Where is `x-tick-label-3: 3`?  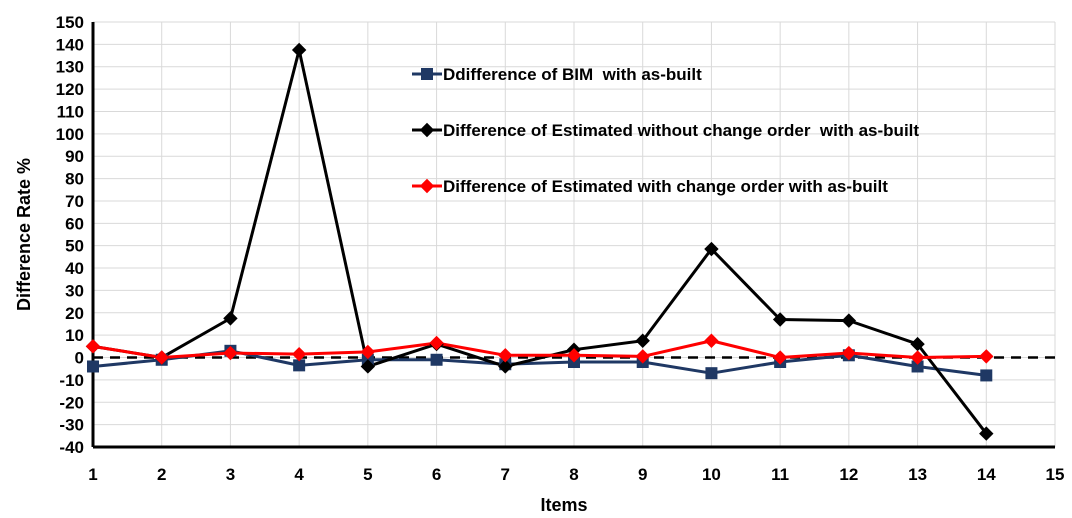
x-tick-label-3: 3 is located at coordinates (230, 474).